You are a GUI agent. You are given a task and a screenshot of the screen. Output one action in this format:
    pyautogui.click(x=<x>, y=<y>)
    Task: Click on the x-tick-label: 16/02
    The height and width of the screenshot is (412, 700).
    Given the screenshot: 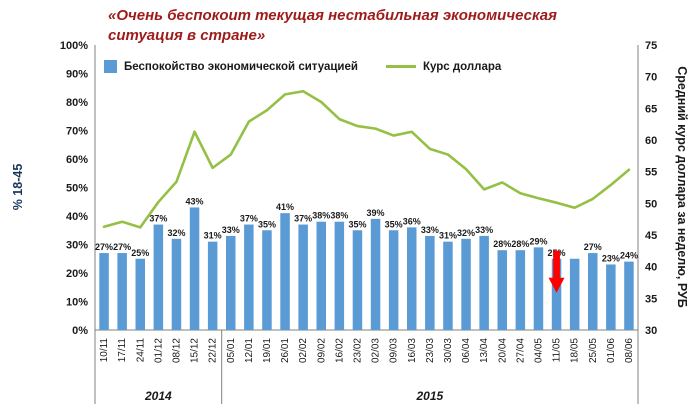 What is the action you would take?
    pyautogui.click(x=339, y=350)
    